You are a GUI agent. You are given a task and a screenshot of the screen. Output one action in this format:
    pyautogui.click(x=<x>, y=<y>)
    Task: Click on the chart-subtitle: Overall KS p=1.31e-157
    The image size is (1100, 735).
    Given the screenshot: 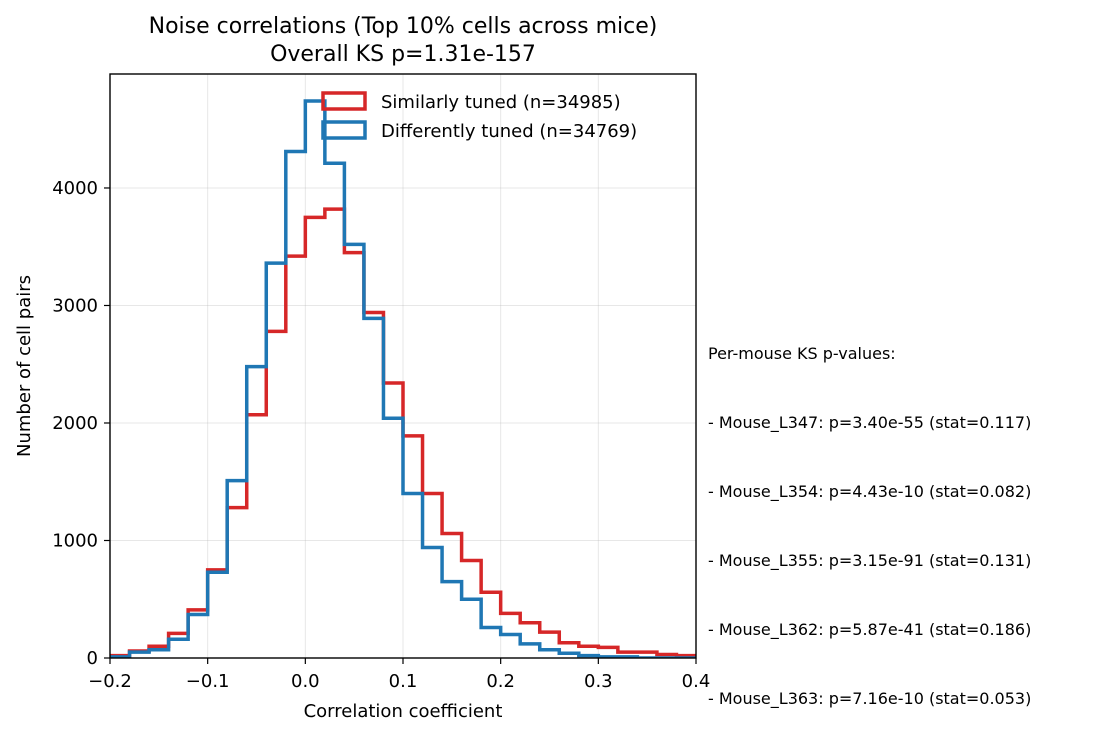 What is the action you would take?
    pyautogui.click(x=403, y=54)
    